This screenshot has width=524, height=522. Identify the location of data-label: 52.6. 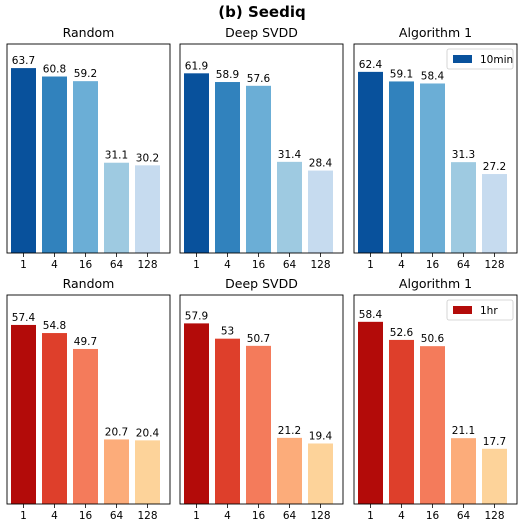
(402, 333).